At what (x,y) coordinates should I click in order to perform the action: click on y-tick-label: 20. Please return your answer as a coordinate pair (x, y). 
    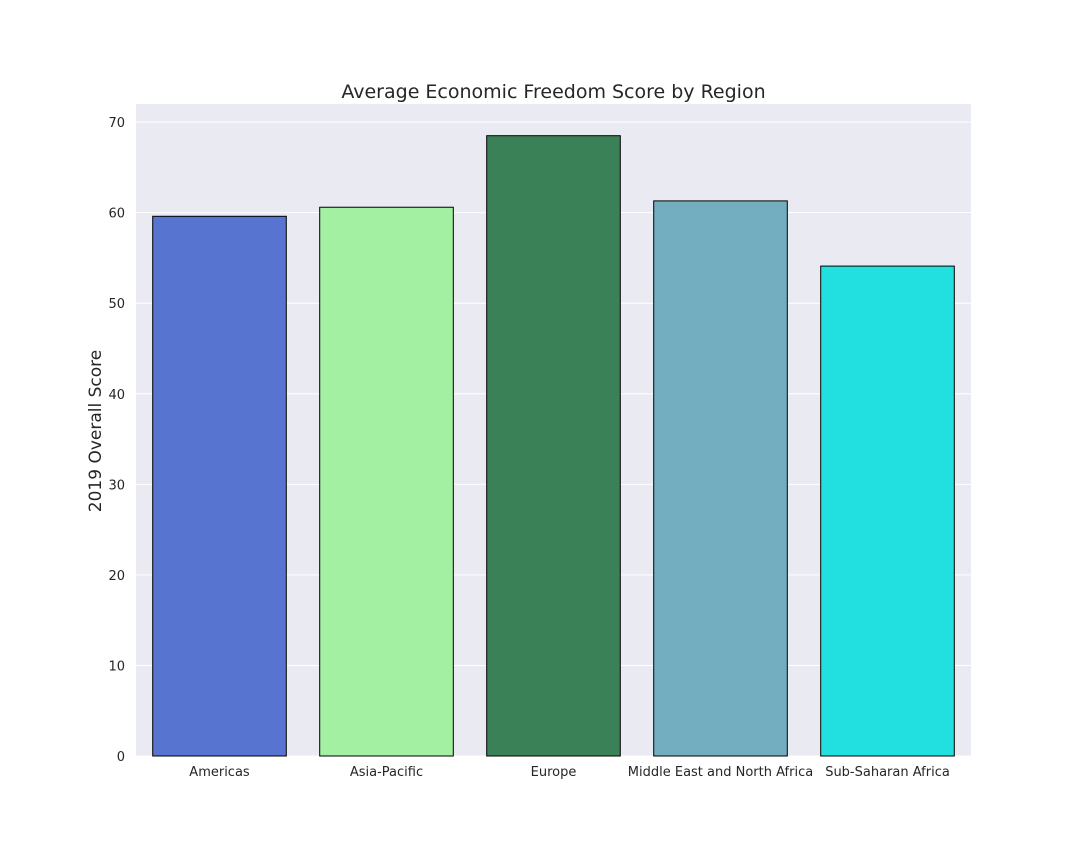
    Looking at the image, I should click on (116, 576).